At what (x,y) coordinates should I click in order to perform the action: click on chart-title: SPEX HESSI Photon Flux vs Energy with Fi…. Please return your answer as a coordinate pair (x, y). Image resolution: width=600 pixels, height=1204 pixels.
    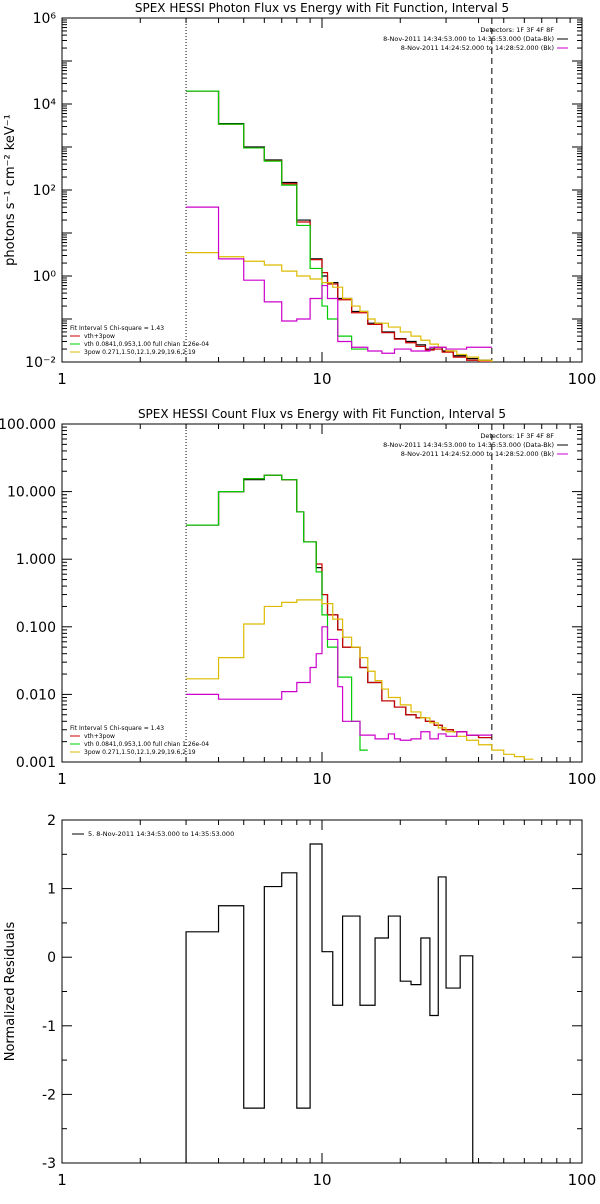
    Looking at the image, I should click on (322, 8).